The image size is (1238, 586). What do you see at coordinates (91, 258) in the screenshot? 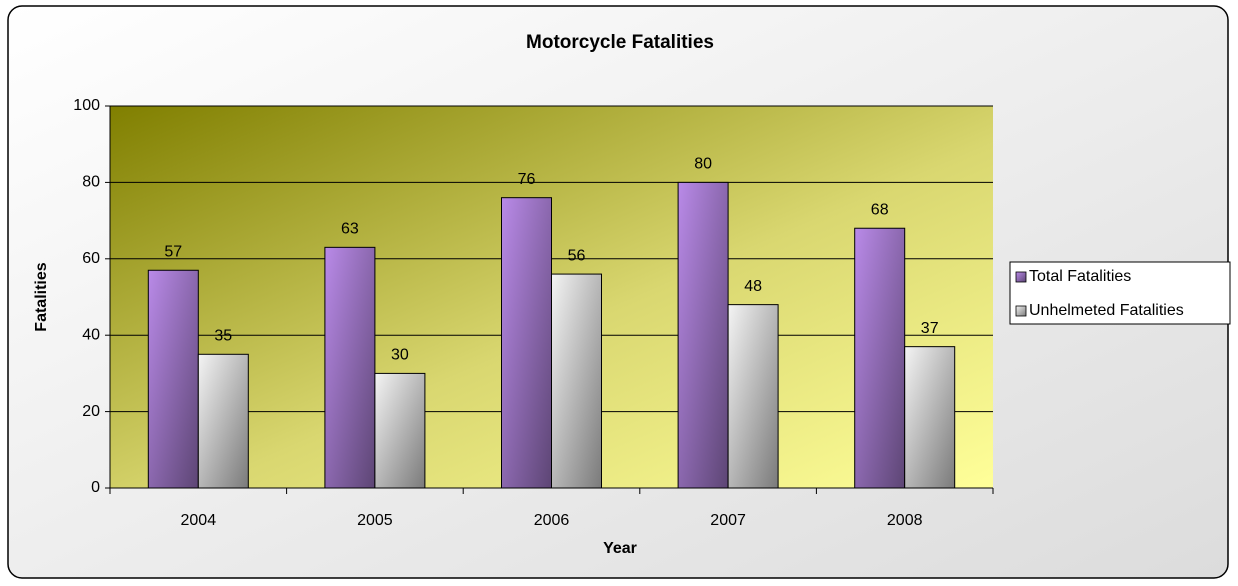
I see `y-tick-label: 60` at bounding box center [91, 258].